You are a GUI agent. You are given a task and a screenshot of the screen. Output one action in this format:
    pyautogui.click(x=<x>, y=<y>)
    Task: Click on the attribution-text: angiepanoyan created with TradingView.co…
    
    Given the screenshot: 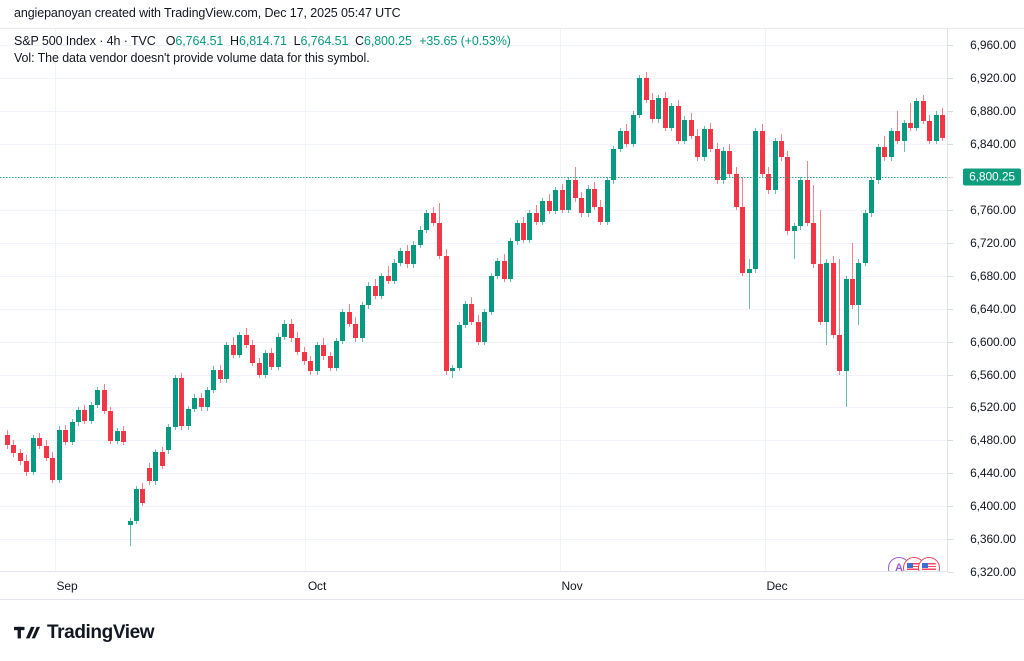 What is the action you would take?
    pyautogui.click(x=207, y=13)
    